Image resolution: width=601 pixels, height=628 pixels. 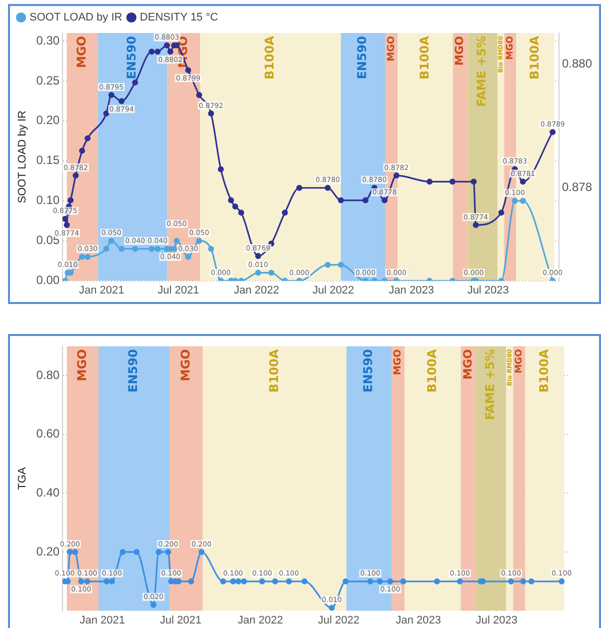 What do you see at coordinates (48, 493) in the screenshot?
I see `y-tick-label: 0.40` at bounding box center [48, 493].